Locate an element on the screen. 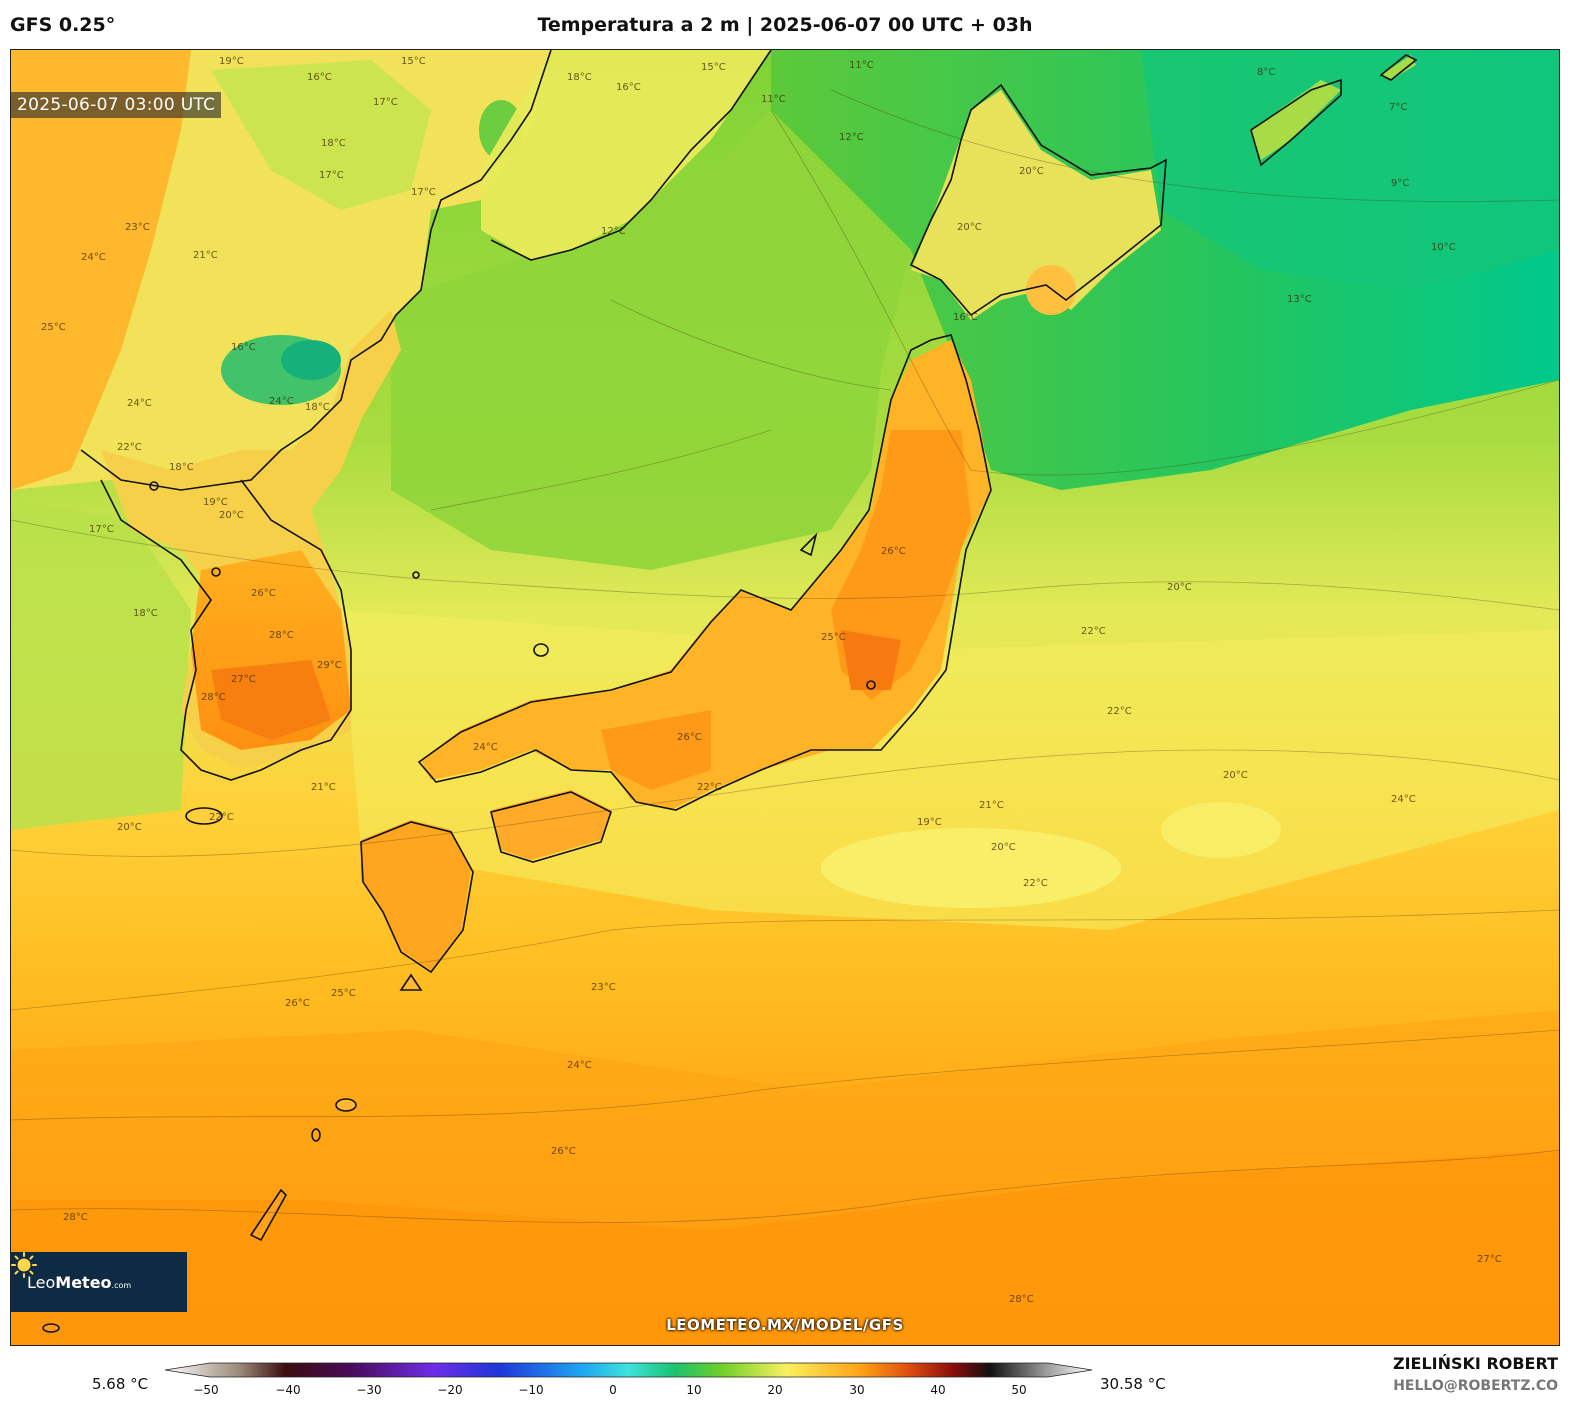 This screenshot has height=1404, width=1570. contour-label: 29°C is located at coordinates (329, 665).